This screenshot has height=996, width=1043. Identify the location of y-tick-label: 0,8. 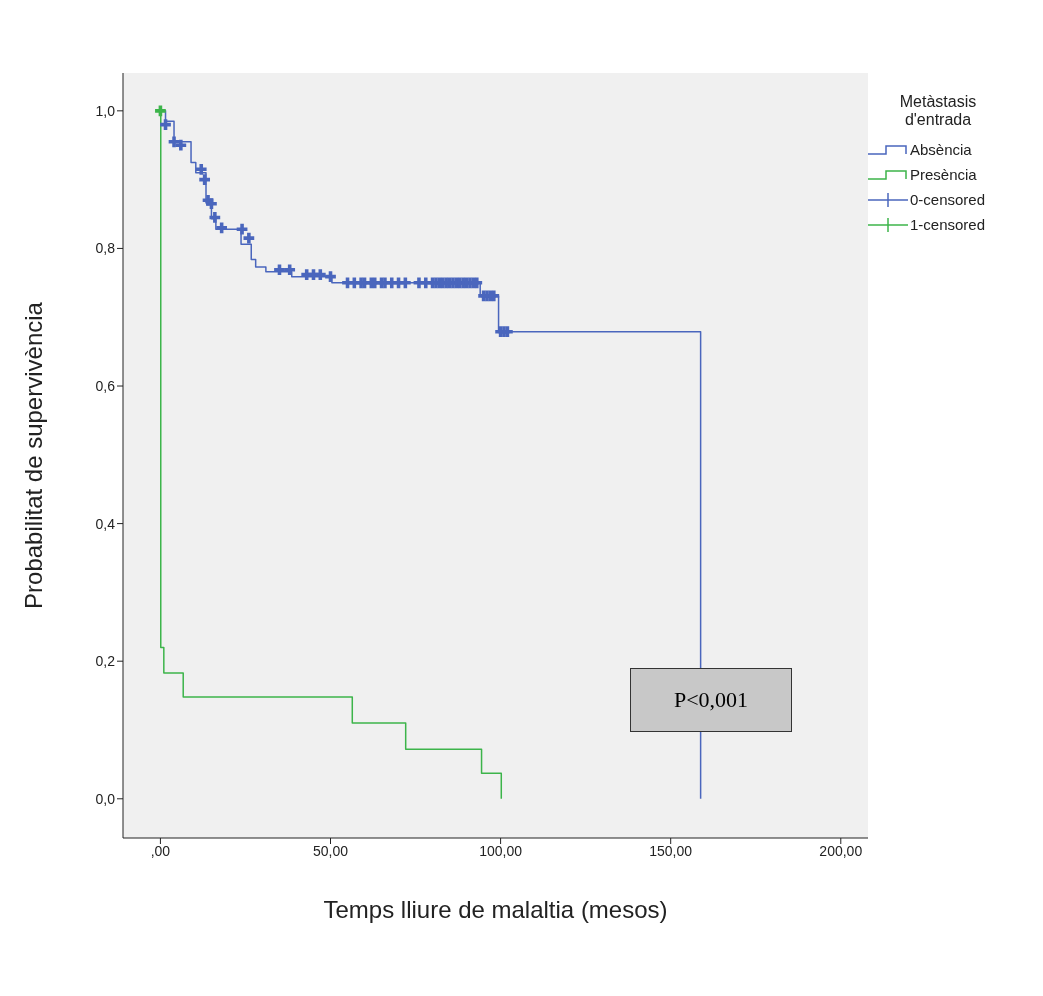
(105, 248).